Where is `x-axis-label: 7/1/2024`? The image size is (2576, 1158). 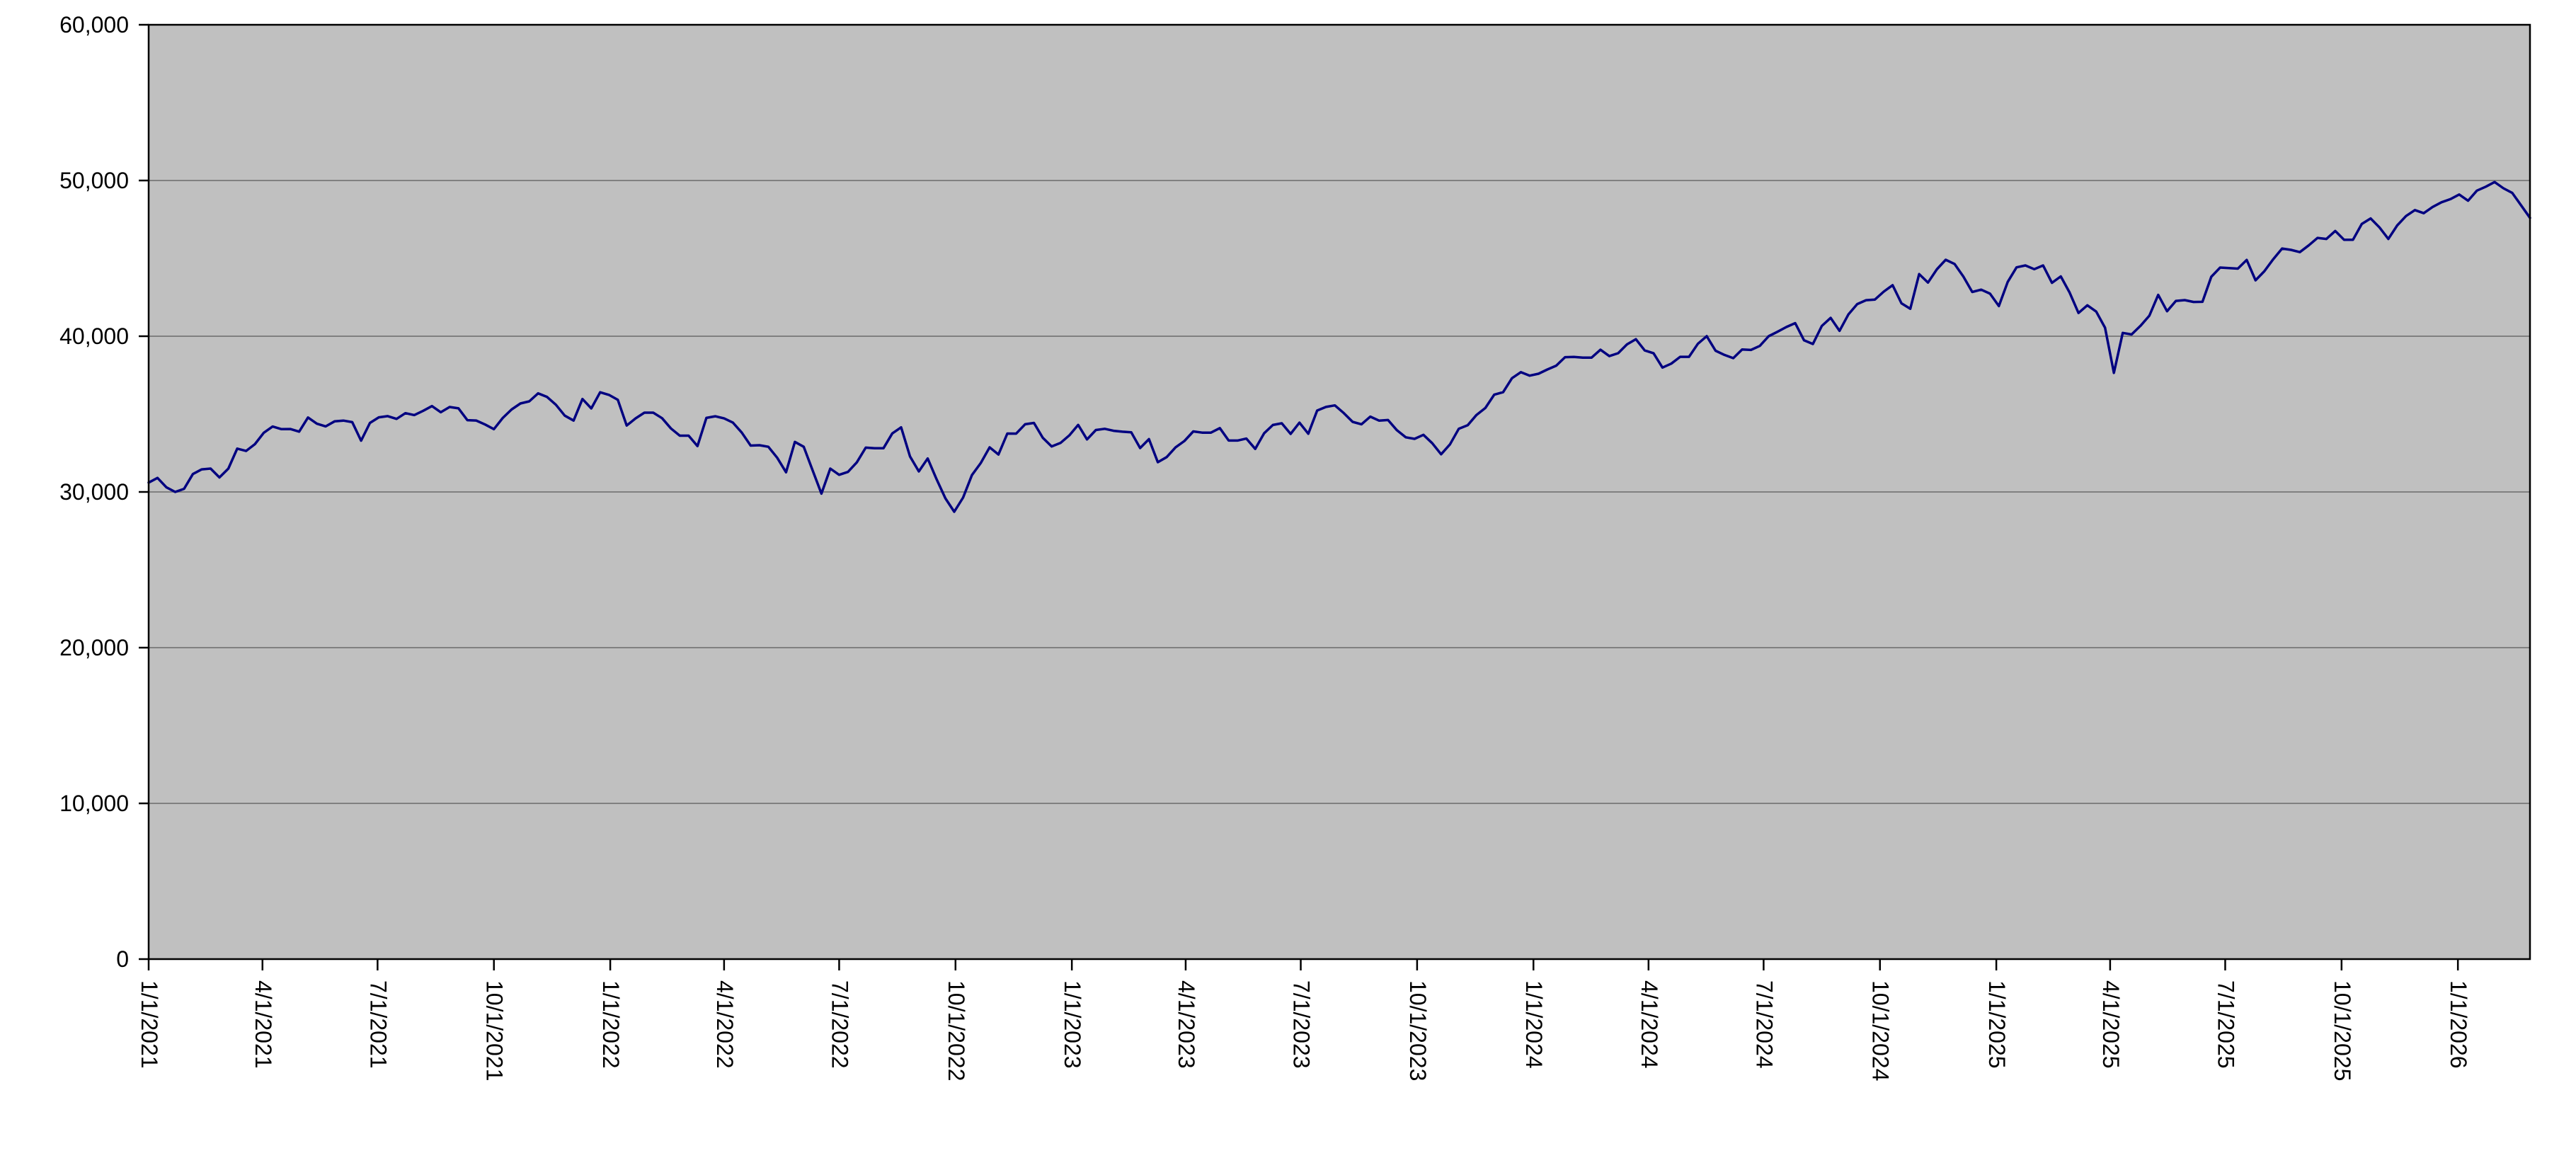 x-axis-label: 7/1/2024 is located at coordinates (1764, 1024).